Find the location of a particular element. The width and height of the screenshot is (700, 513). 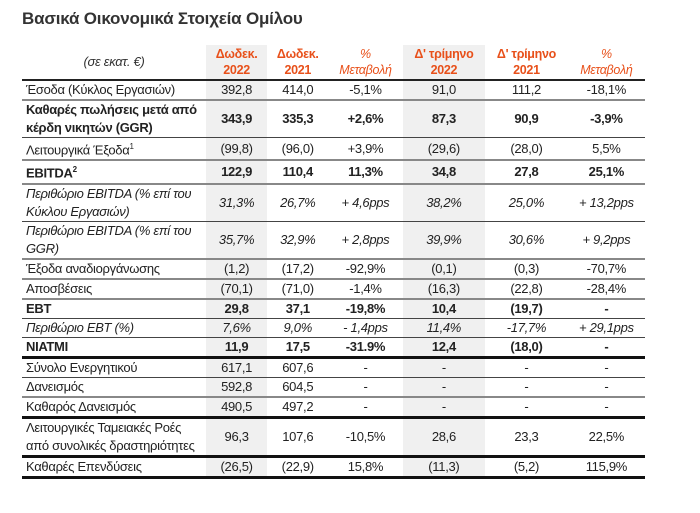

cell-value: 110,4 is located at coordinates (298, 171).